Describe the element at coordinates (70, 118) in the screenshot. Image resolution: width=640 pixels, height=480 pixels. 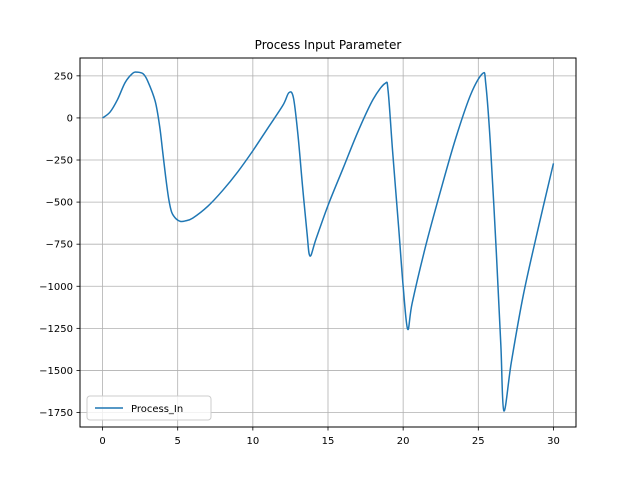
I see `y-tick-label: 0` at that location.